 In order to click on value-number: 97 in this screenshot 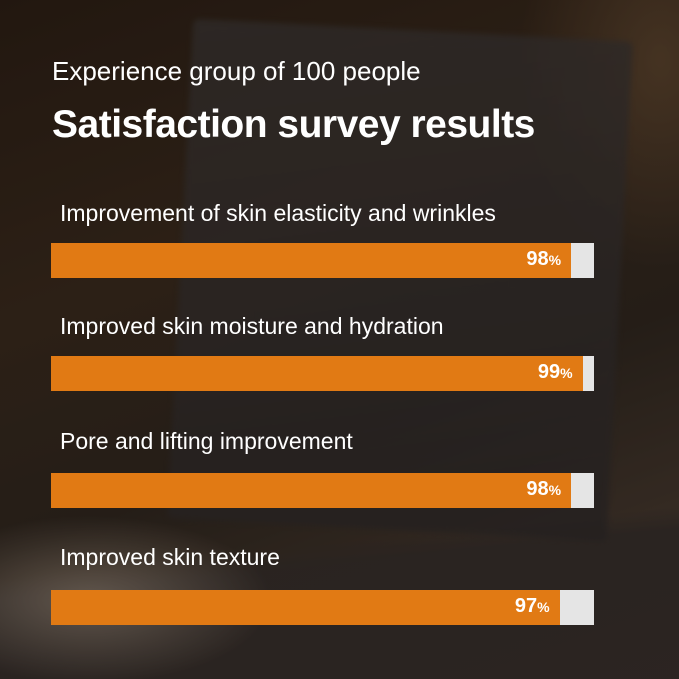, I will do `click(526, 606)`.